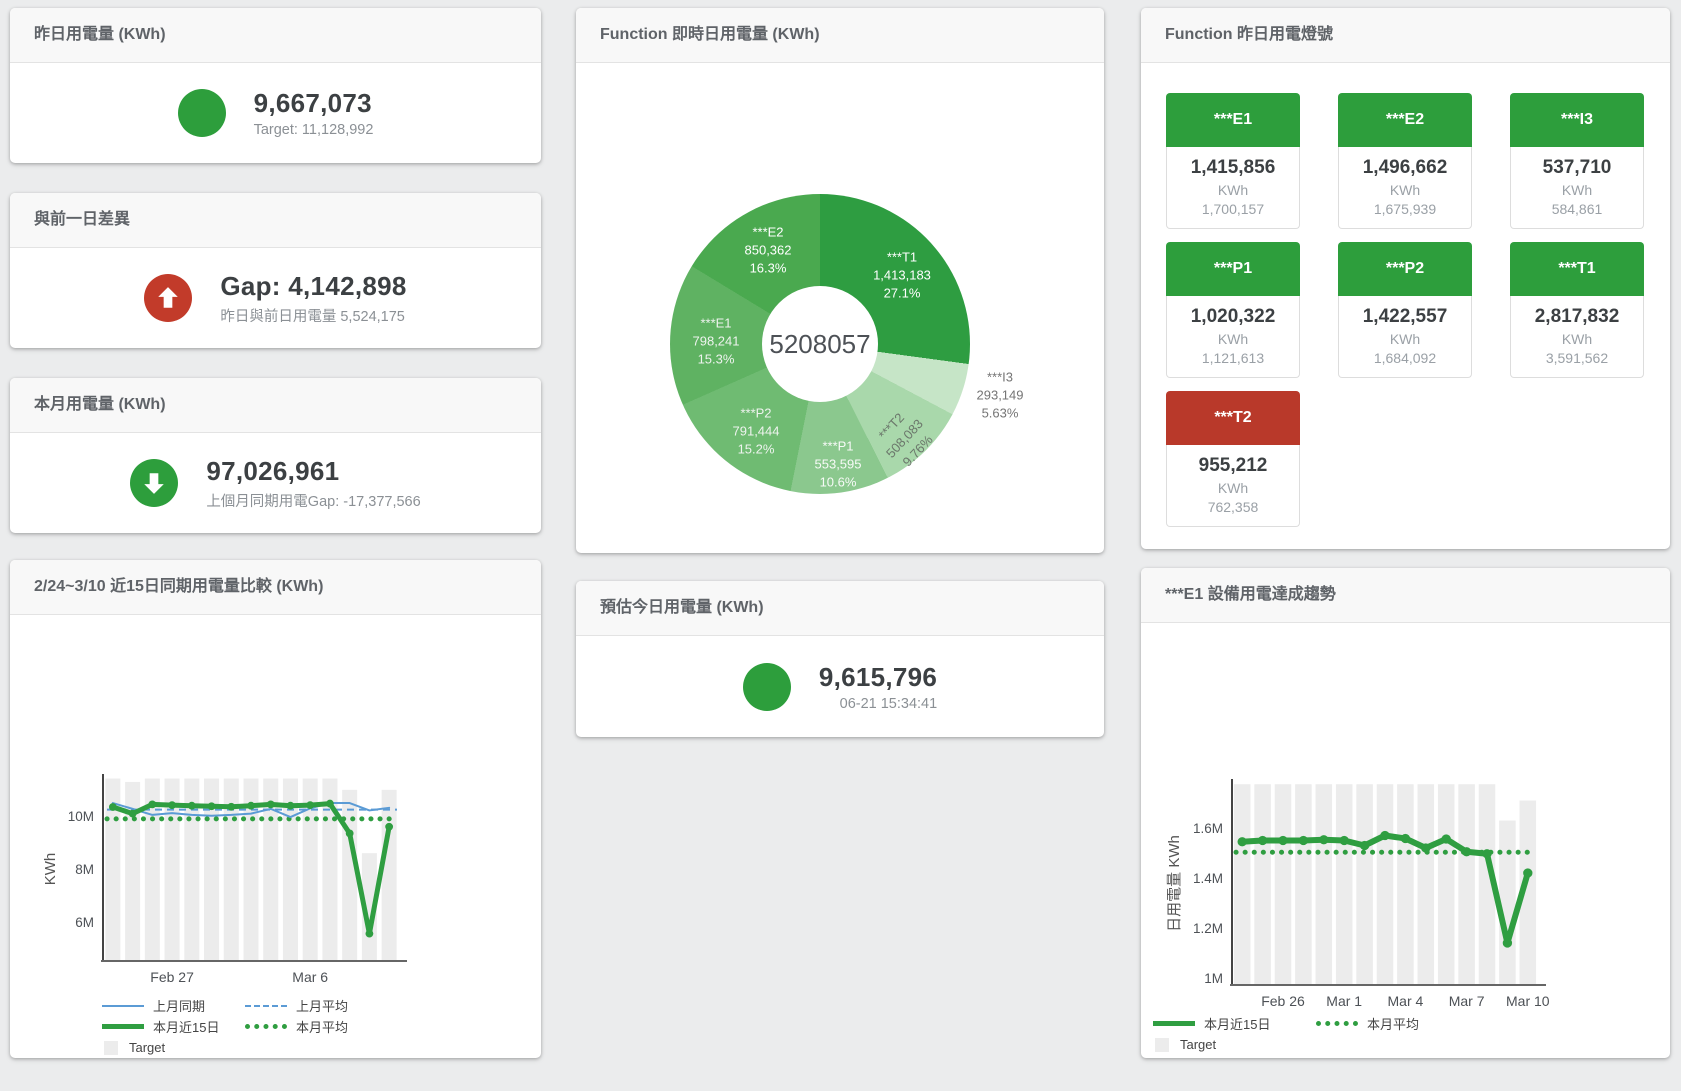 The height and width of the screenshot is (1091, 1681). What do you see at coordinates (275, 220) in the screenshot?
I see `card-title: 與前一日差異` at bounding box center [275, 220].